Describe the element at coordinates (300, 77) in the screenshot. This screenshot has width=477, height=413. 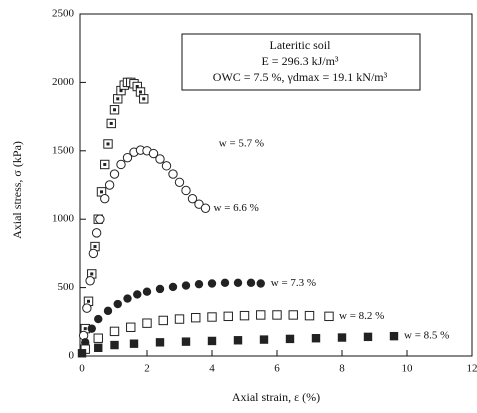
I see `annotation: OWC = 7.5 %, γdmax = 19.1 kN/m³` at that location.